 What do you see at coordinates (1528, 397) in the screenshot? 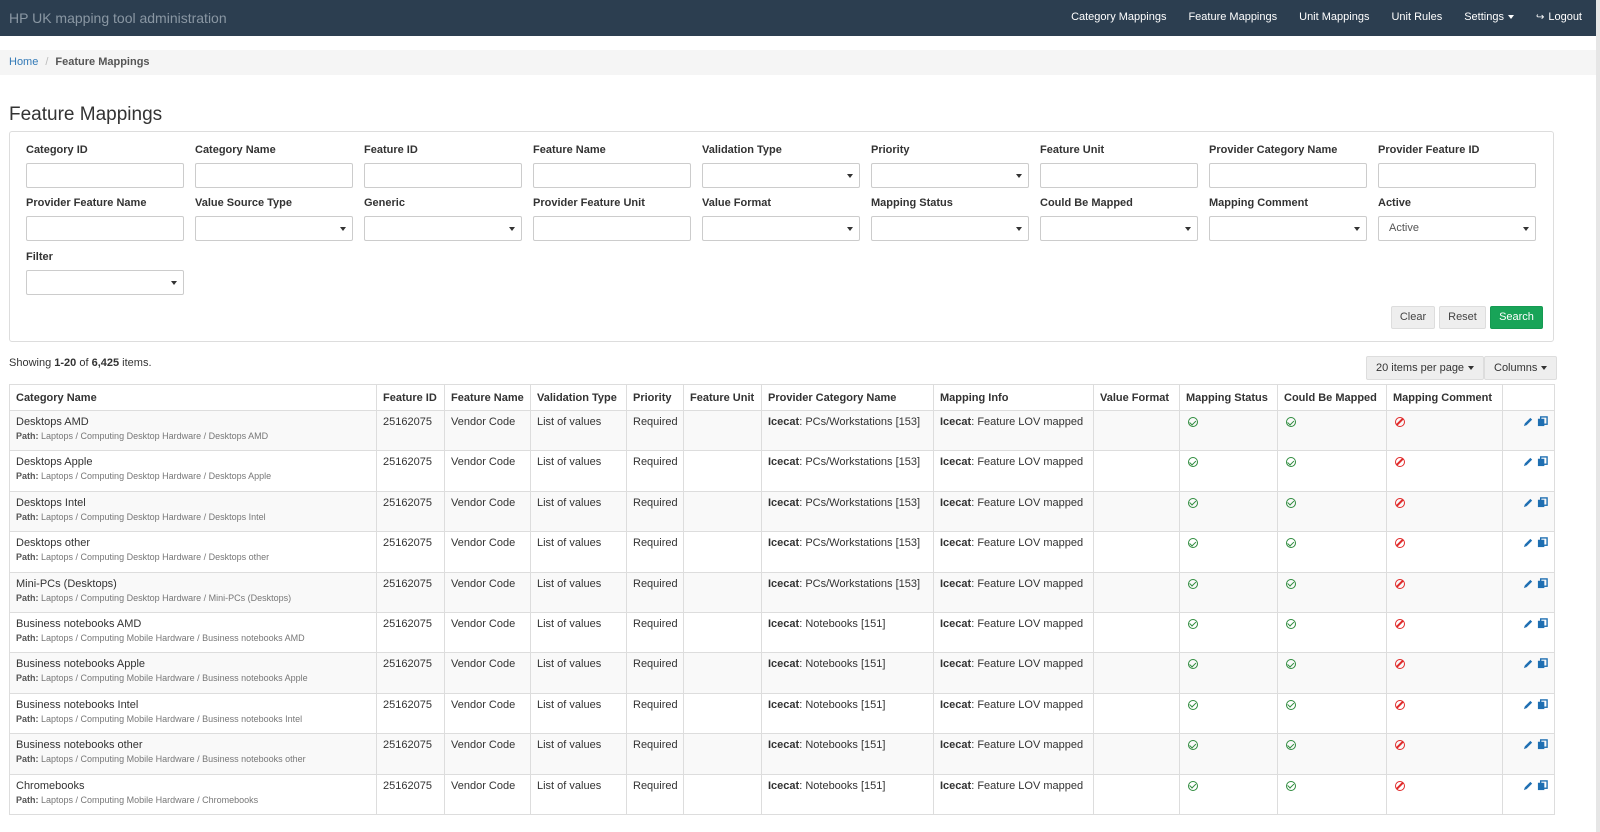
I see `column-header-actions` at bounding box center [1528, 397].